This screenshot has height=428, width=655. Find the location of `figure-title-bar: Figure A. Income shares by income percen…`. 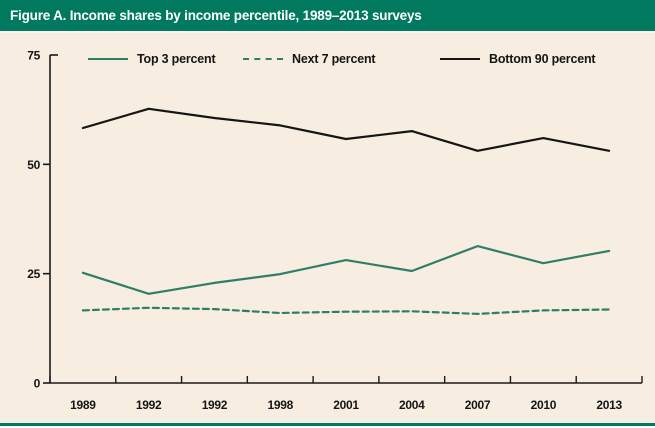

figure-title-bar: Figure A. Income shares by income percen… is located at coordinates (327, 16).